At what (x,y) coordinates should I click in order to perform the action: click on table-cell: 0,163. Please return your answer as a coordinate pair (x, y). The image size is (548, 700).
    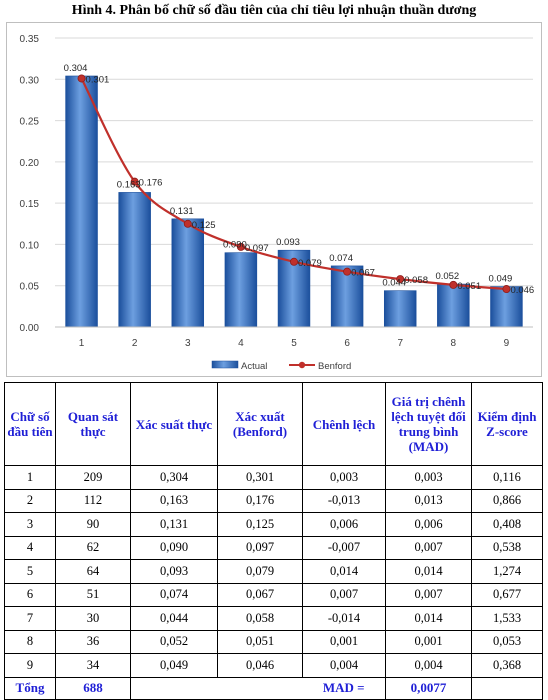
    Looking at the image, I should click on (174, 500).